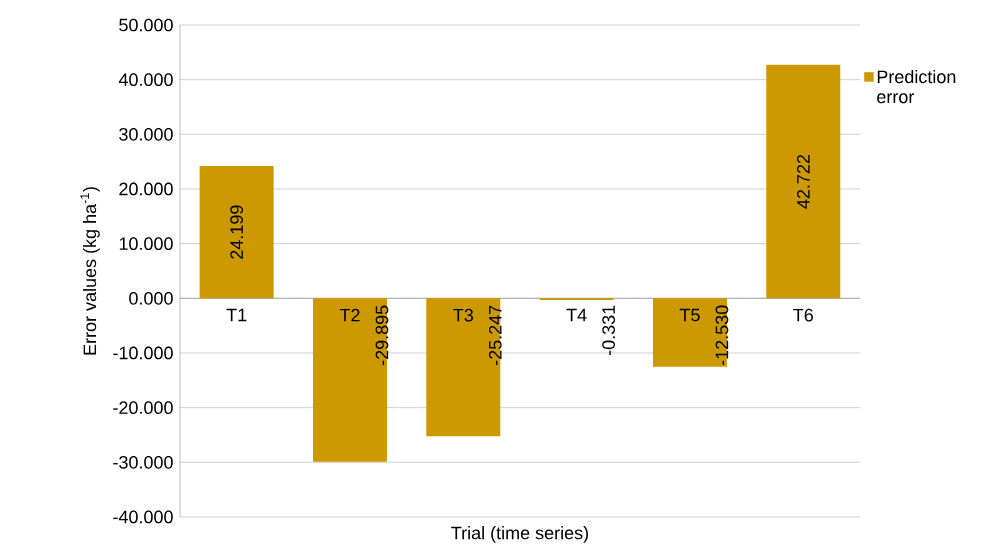 This screenshot has height=551, width=1003. Describe the element at coordinates (151, 298) in the screenshot. I see `y-tick-label: 0.000` at that location.